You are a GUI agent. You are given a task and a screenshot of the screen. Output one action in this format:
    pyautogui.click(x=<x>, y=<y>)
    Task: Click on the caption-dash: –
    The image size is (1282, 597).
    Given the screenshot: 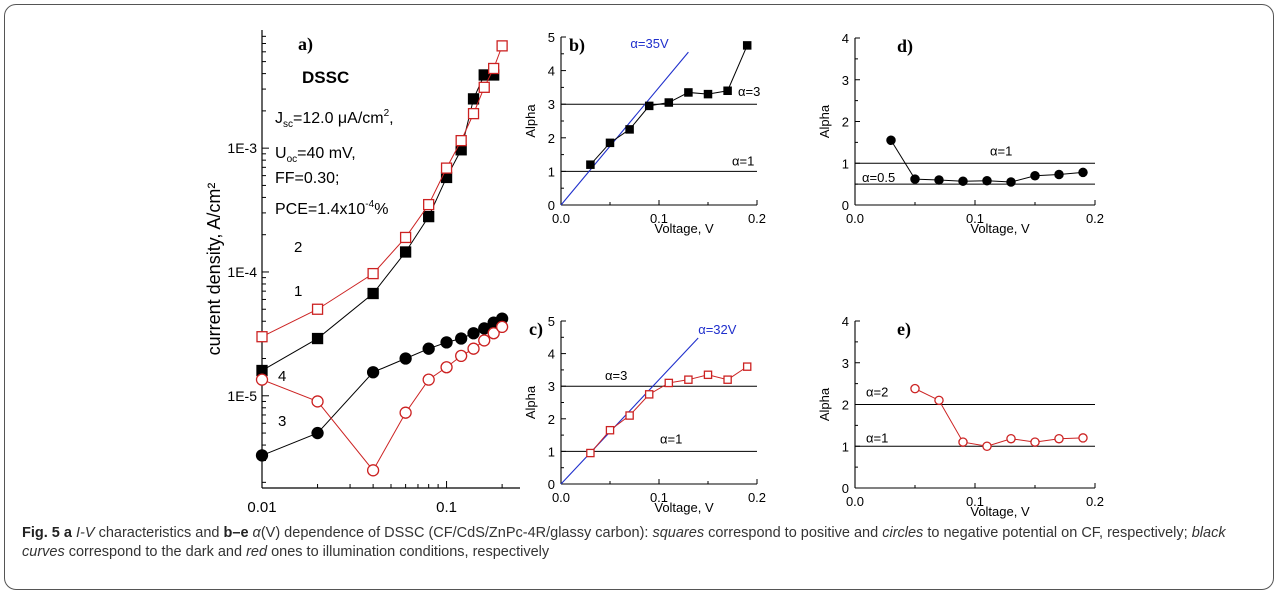 What is the action you would take?
    pyautogui.click(x=236, y=533)
    